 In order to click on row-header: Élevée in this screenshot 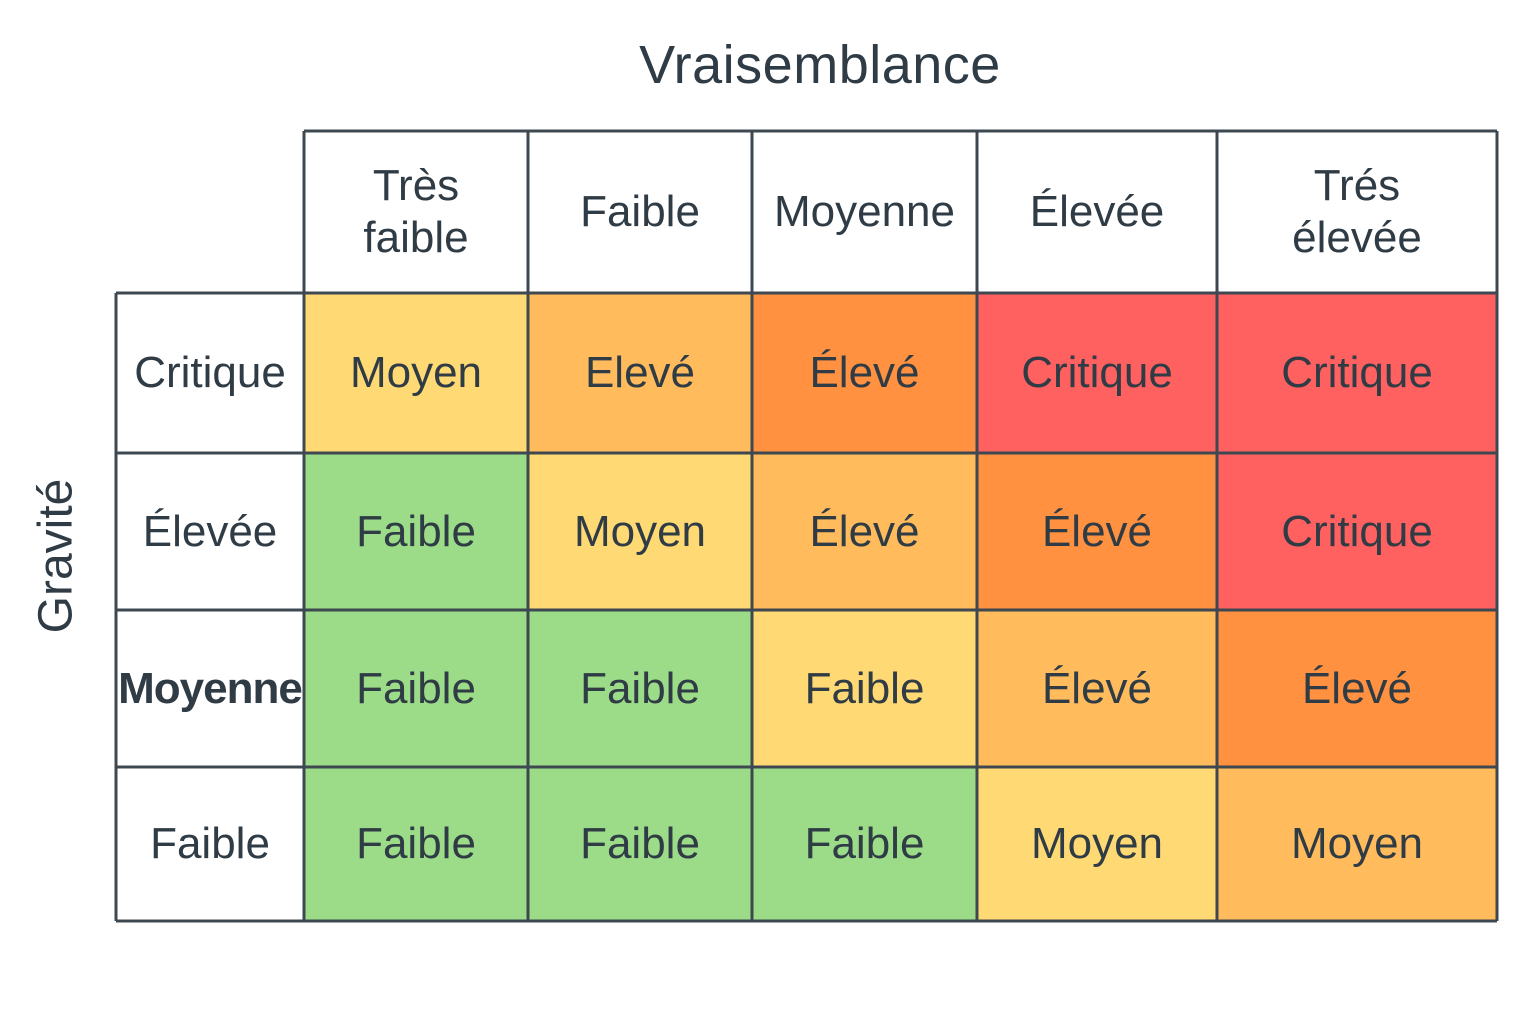, I will do `click(210, 531)`.